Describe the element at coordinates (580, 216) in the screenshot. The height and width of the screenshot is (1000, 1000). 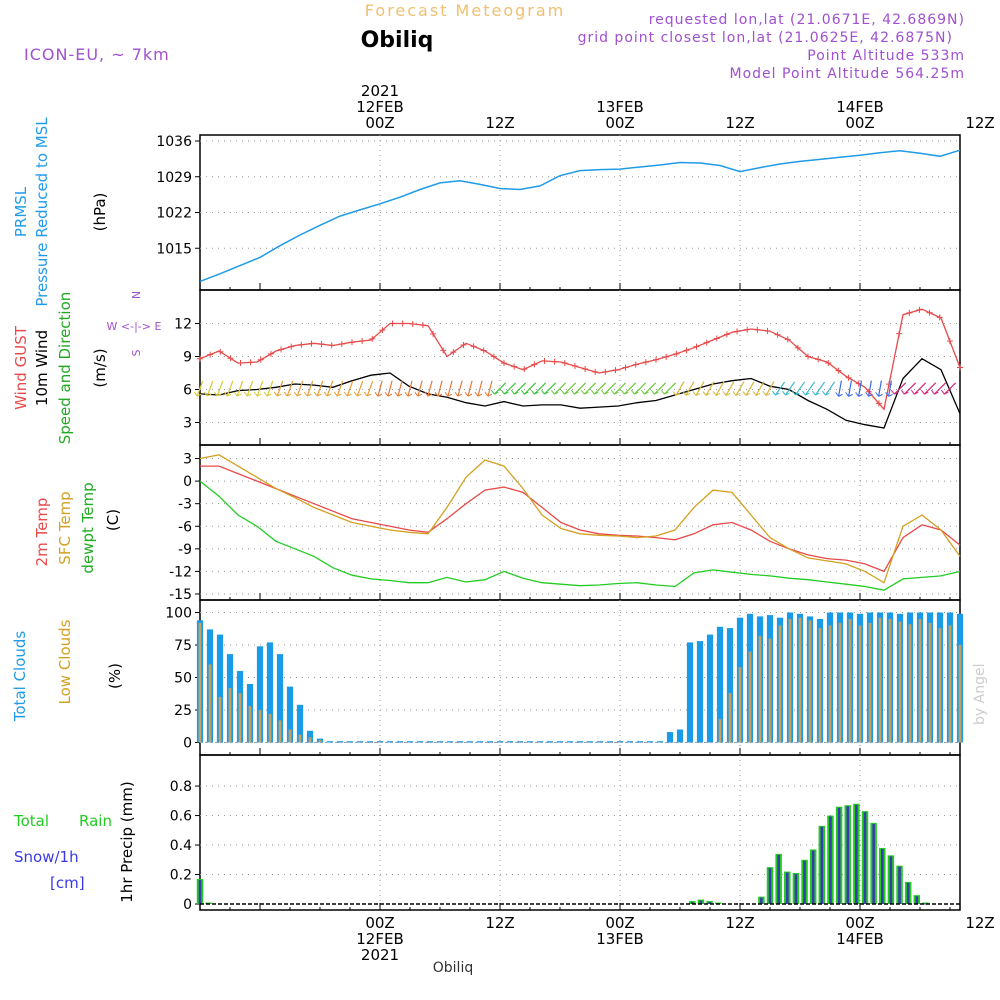
I see `pressure-line` at that location.